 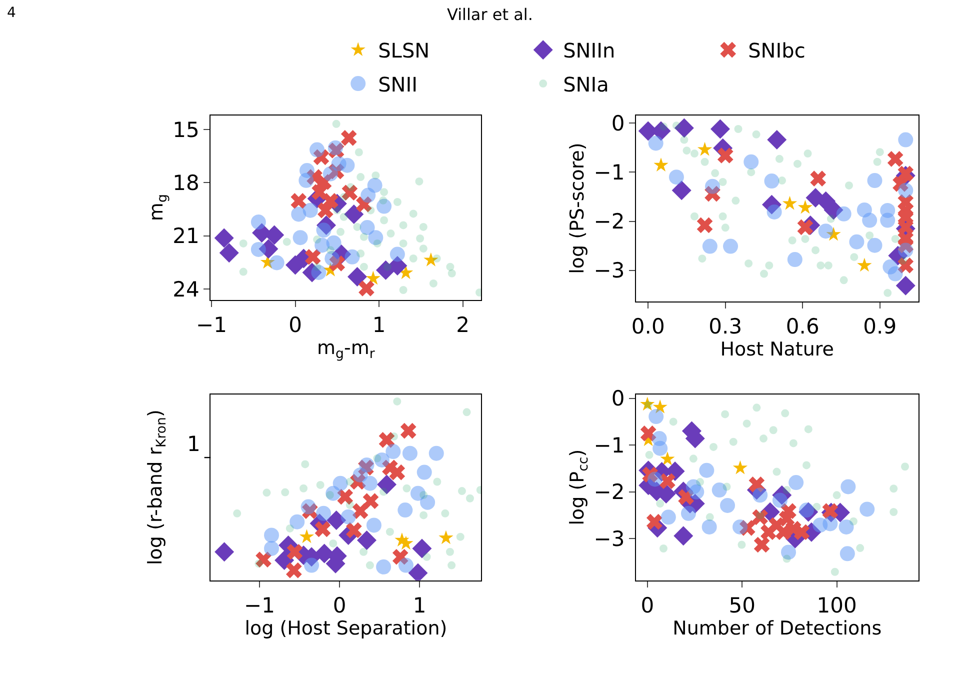 I want to click on y-tick-label: −1, so click(x=609, y=172).